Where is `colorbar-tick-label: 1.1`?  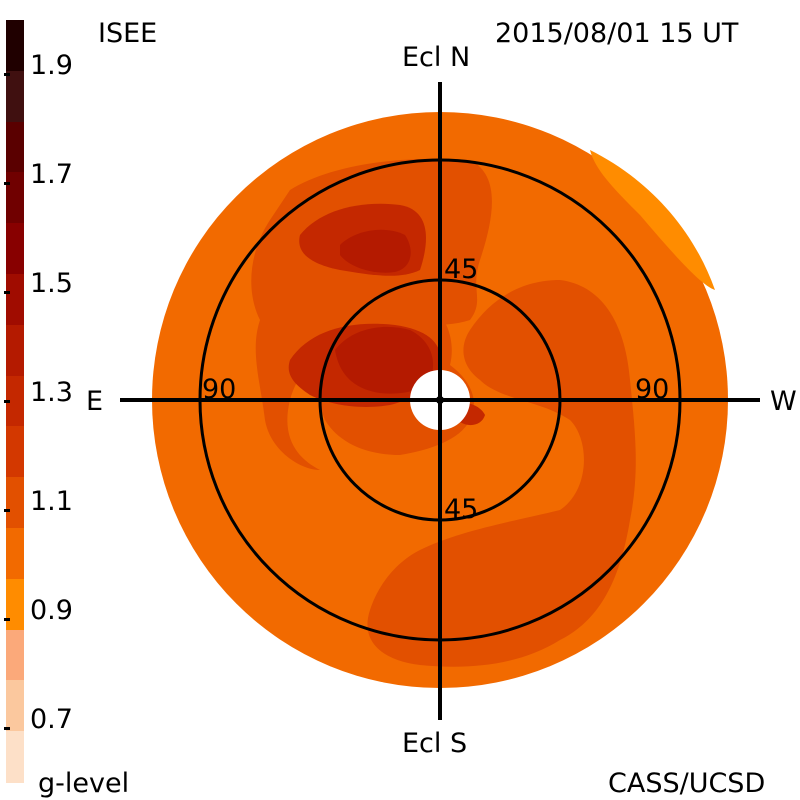
colorbar-tick-label: 1.1 is located at coordinates (51, 501).